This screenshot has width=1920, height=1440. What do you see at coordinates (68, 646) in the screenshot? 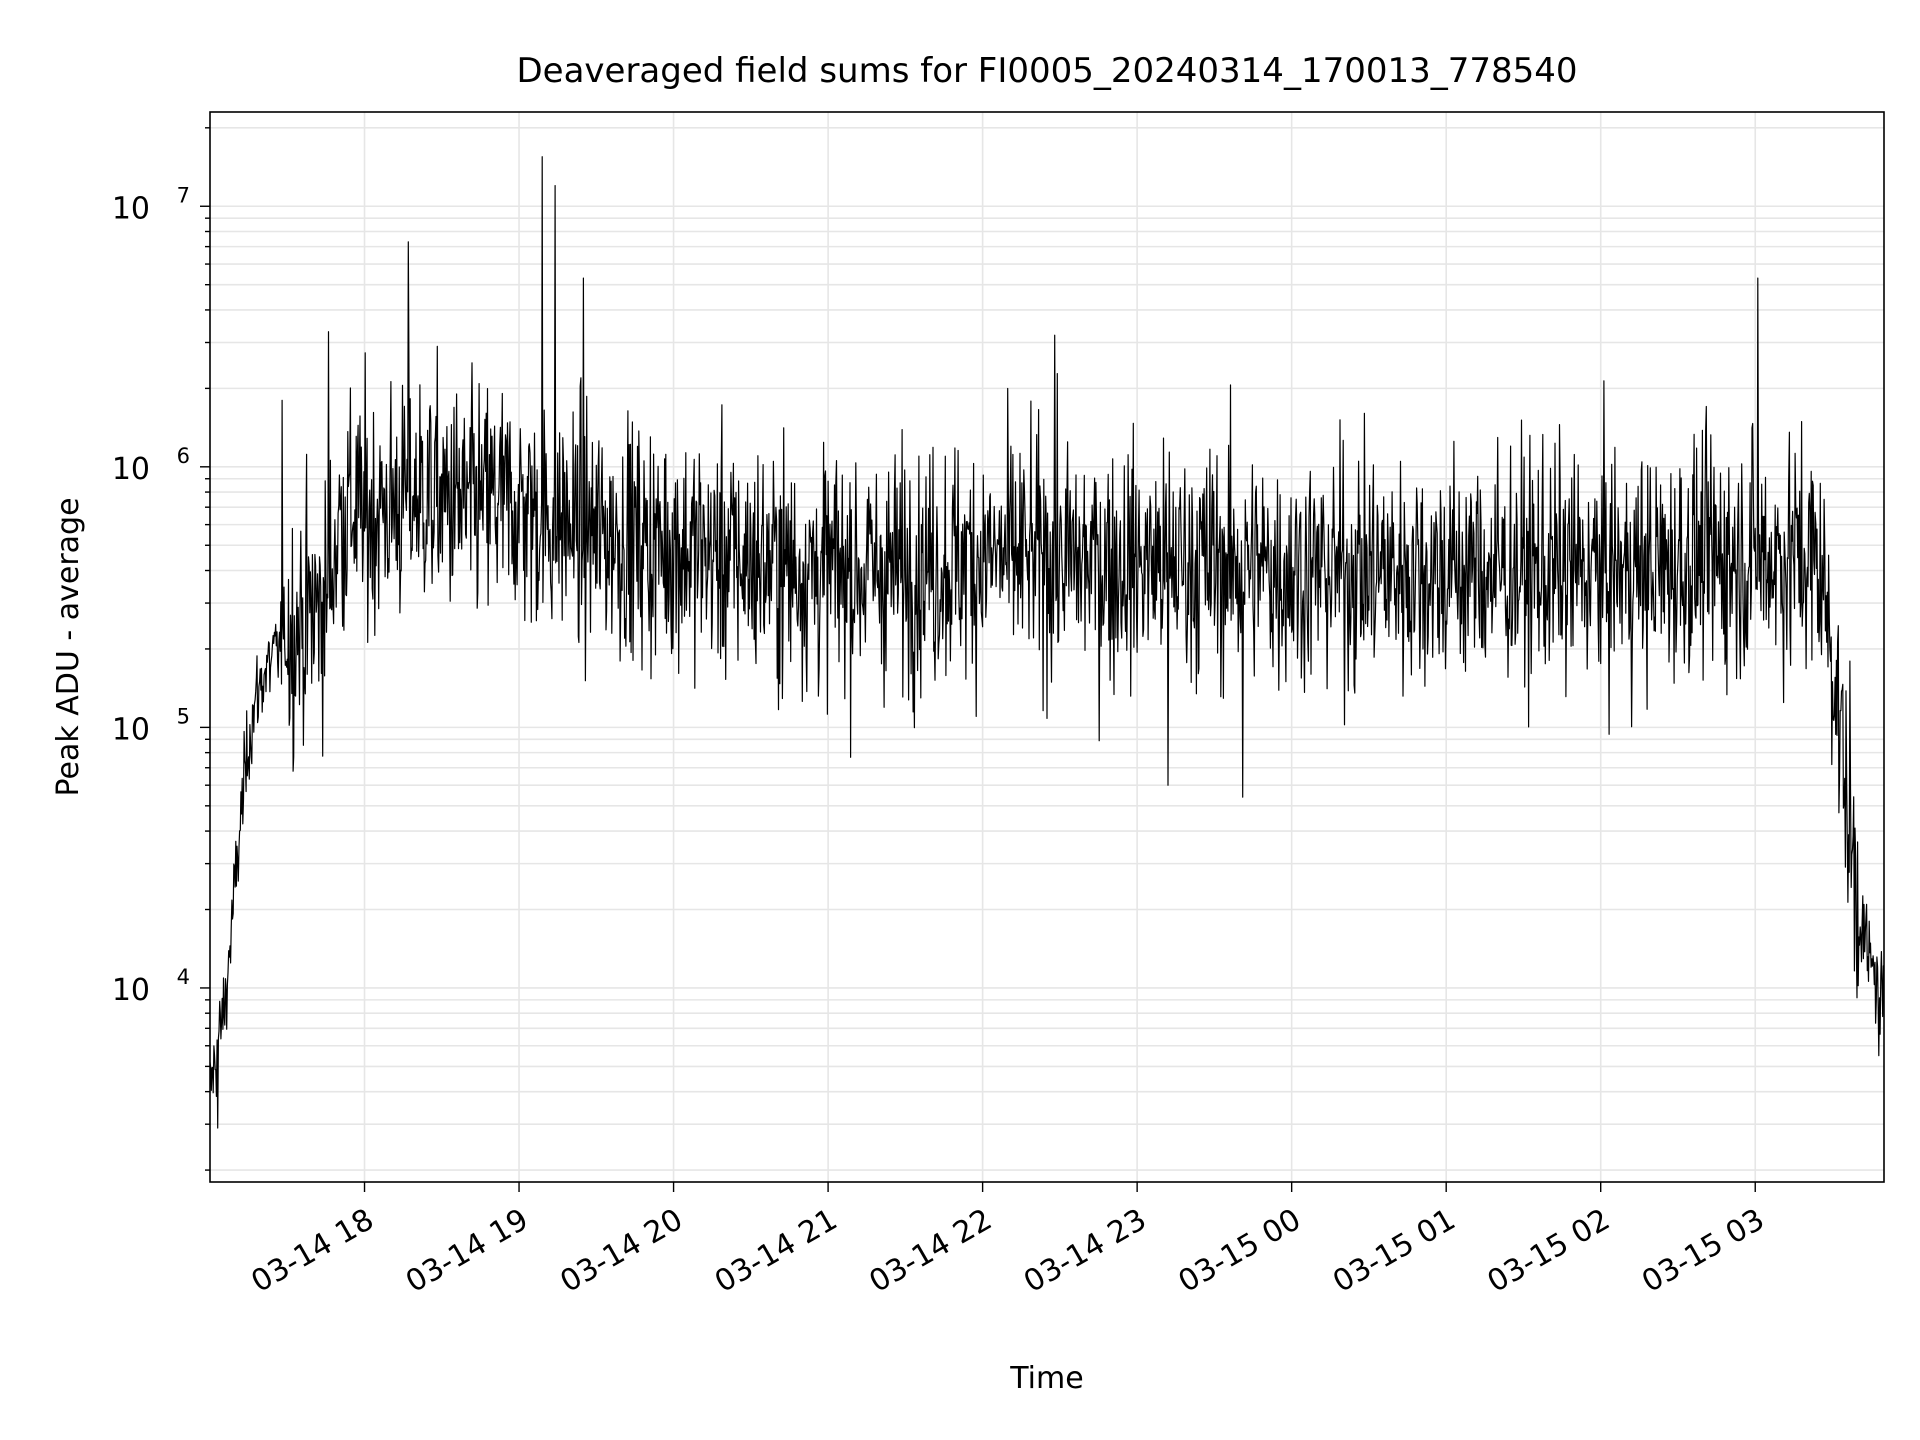
I see `y-axis-label: Peak ADU - average` at bounding box center [68, 646].